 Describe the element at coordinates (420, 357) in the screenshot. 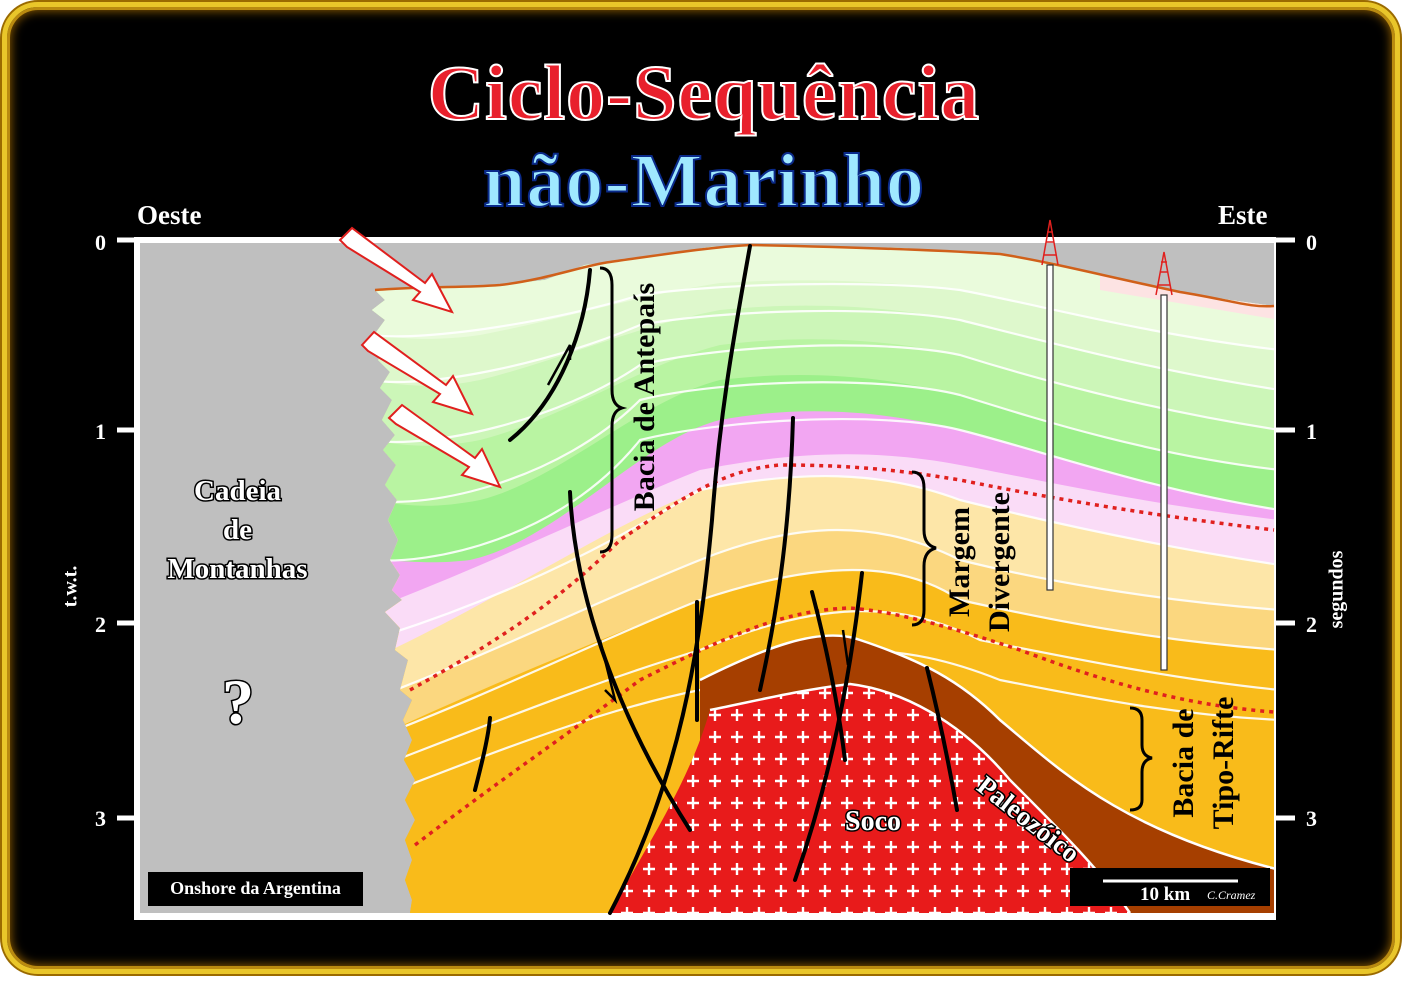

I see `compression-arrows` at that location.